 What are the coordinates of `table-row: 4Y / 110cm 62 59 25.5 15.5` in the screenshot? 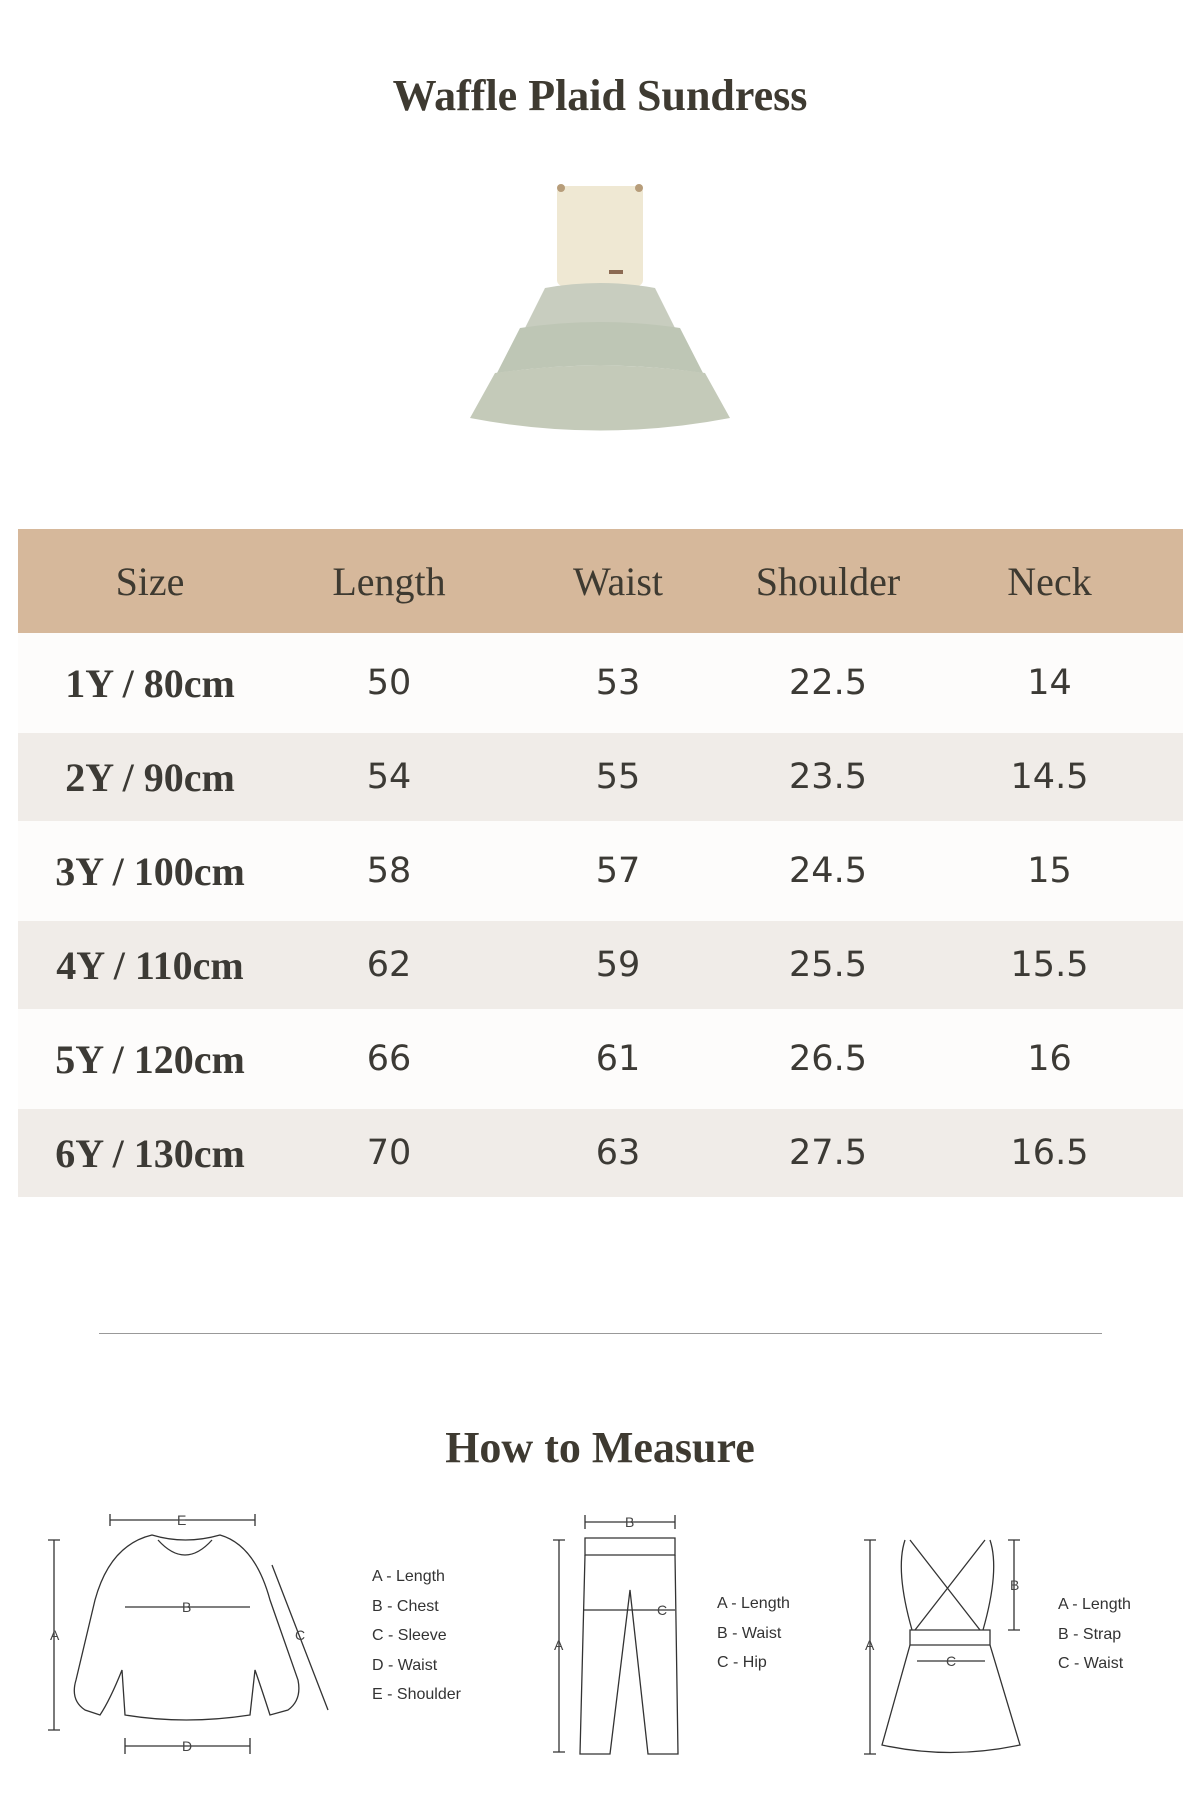 It's located at (600, 965).